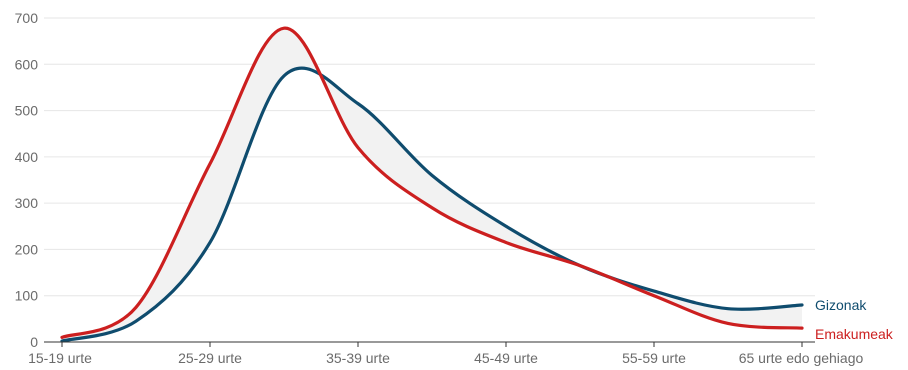 This screenshot has width=908, height=370. What do you see at coordinates (801, 358) in the screenshot?
I see `x-tick-label: 65 urte edo gehiago` at bounding box center [801, 358].